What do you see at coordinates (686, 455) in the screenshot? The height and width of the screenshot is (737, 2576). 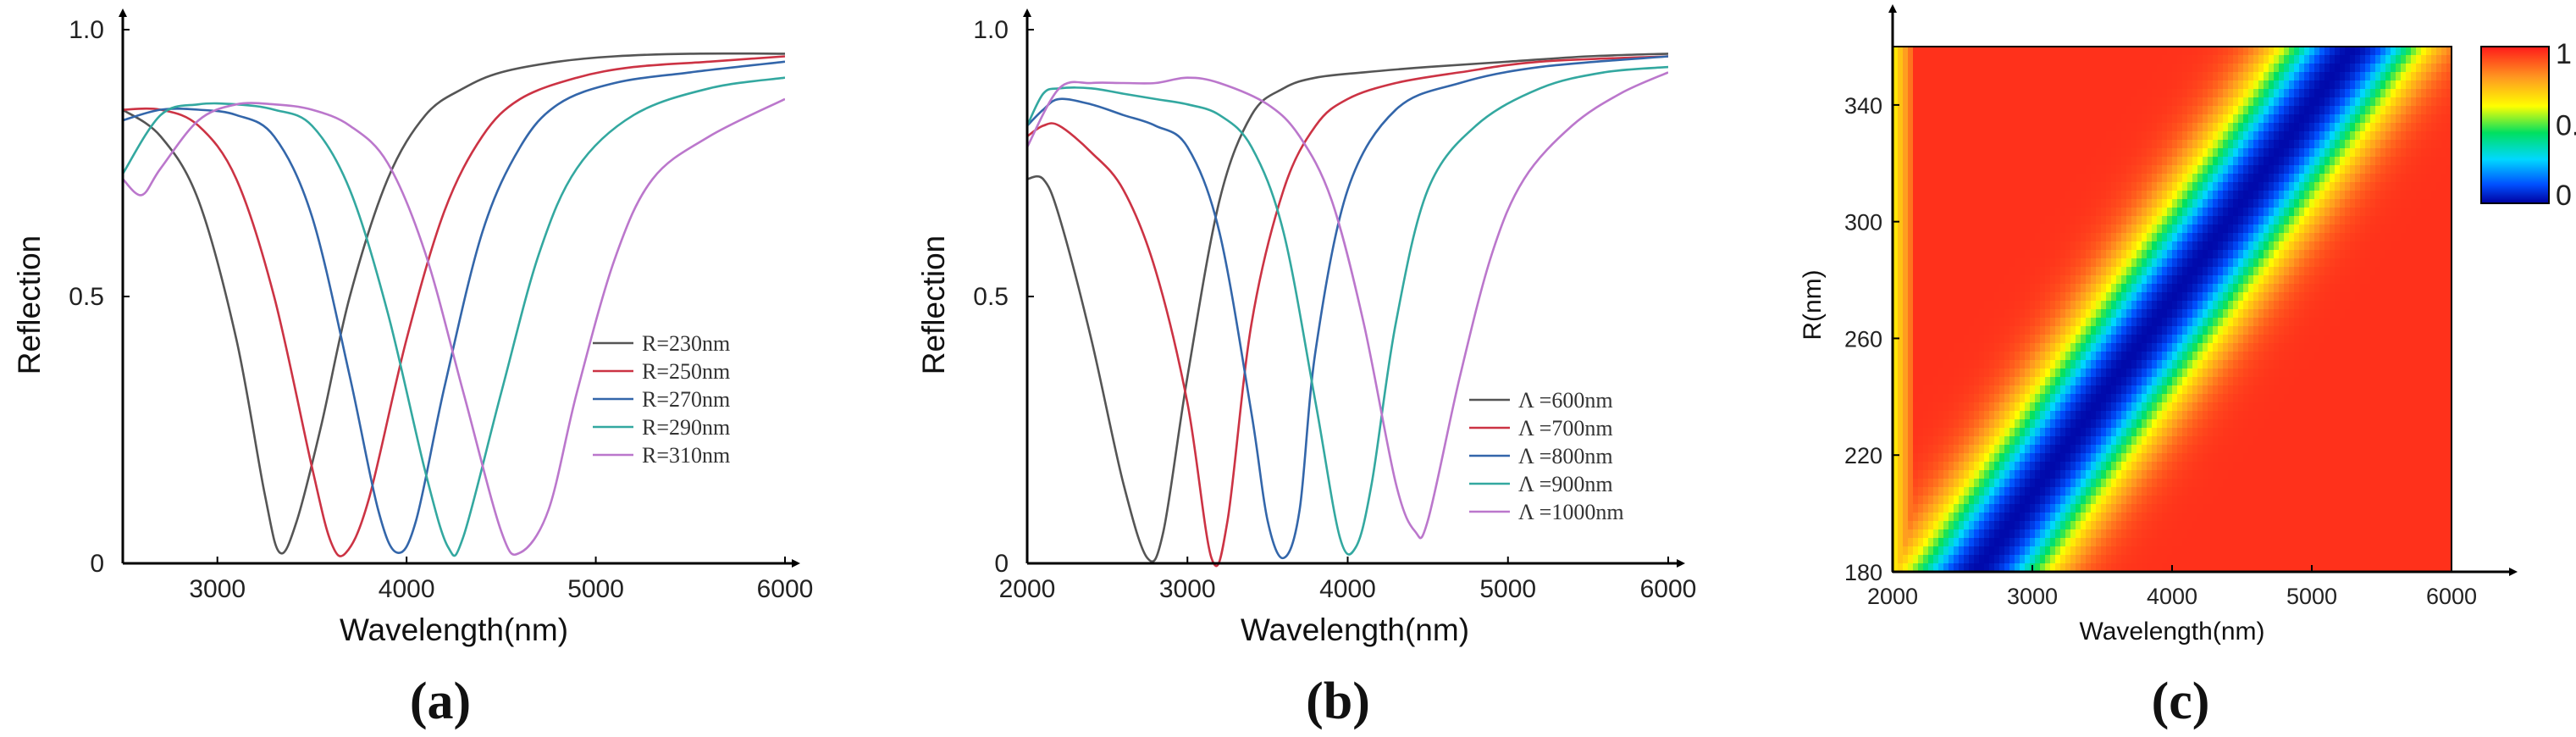 I see `legend-entry-5: R=310nm` at bounding box center [686, 455].